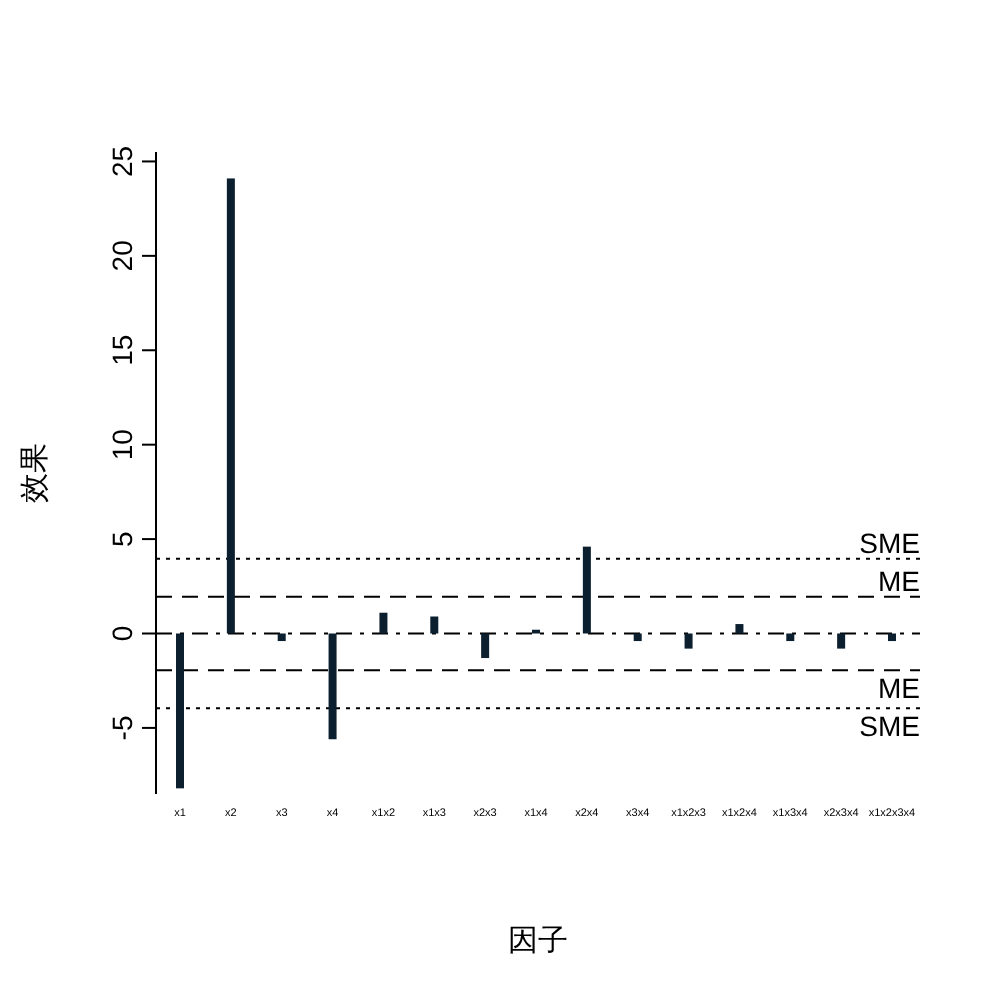 The image size is (1004, 1004). What do you see at coordinates (122, 444) in the screenshot?
I see `y-tick-label: 10` at bounding box center [122, 444].